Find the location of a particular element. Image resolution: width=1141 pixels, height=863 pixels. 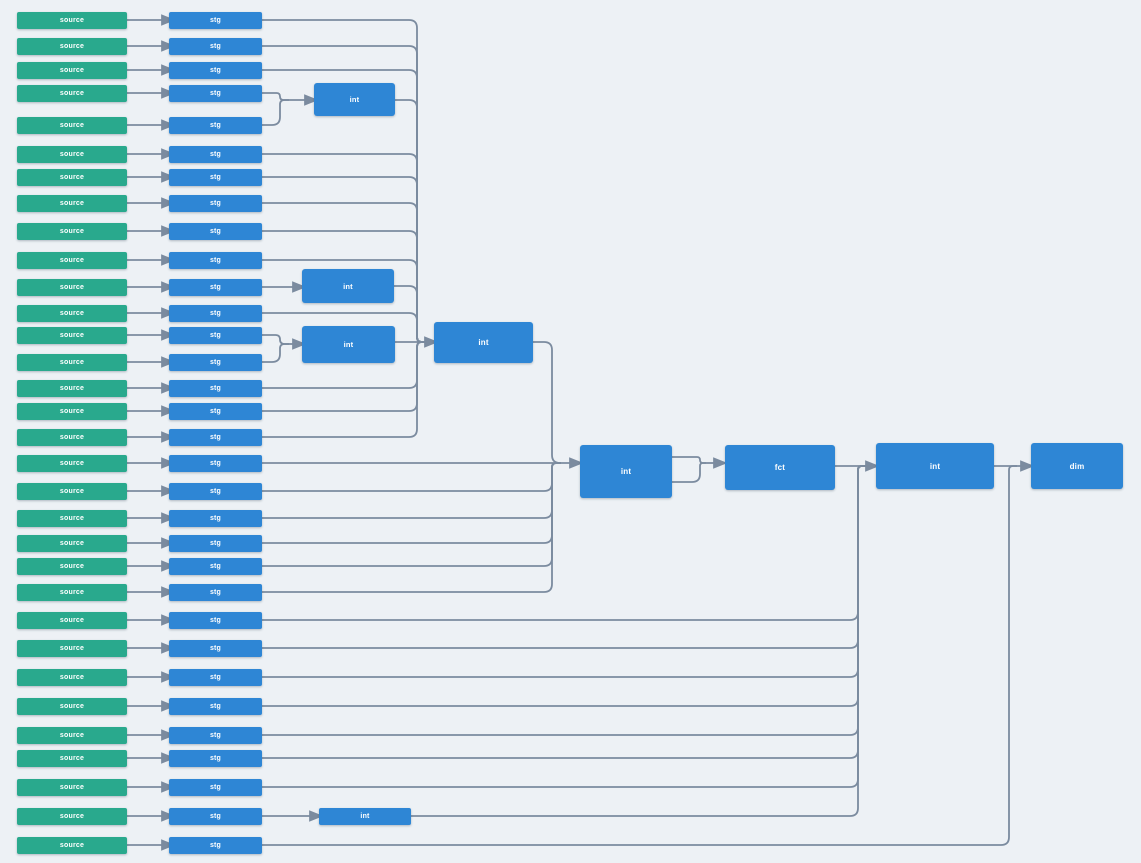

stg-node-20: stg is located at coordinates (215, 518).